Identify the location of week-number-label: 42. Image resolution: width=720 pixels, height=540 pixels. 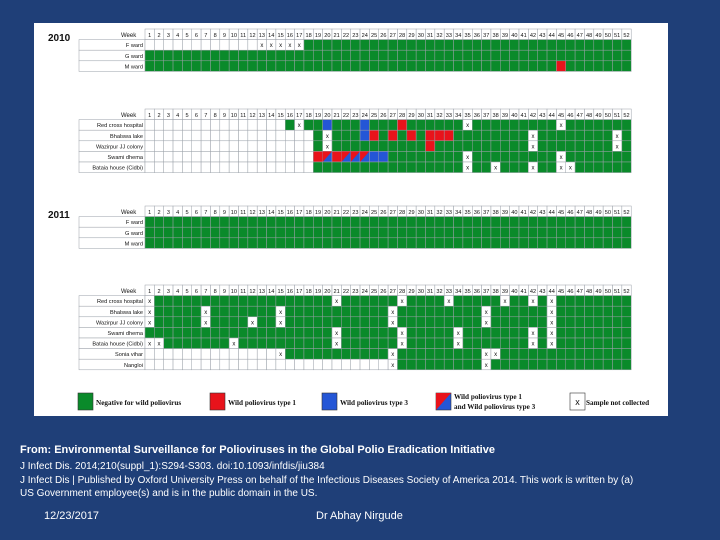
(533, 292).